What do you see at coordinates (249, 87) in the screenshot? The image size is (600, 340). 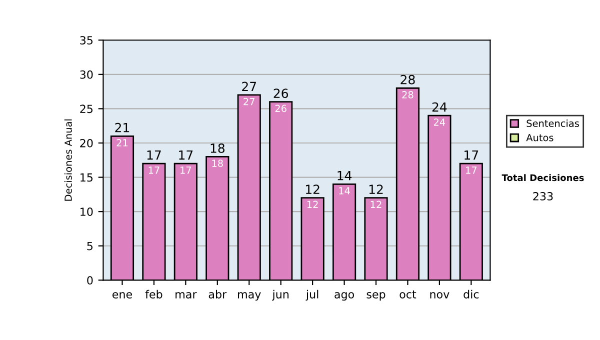 I see `total-label: 27` at bounding box center [249, 87].